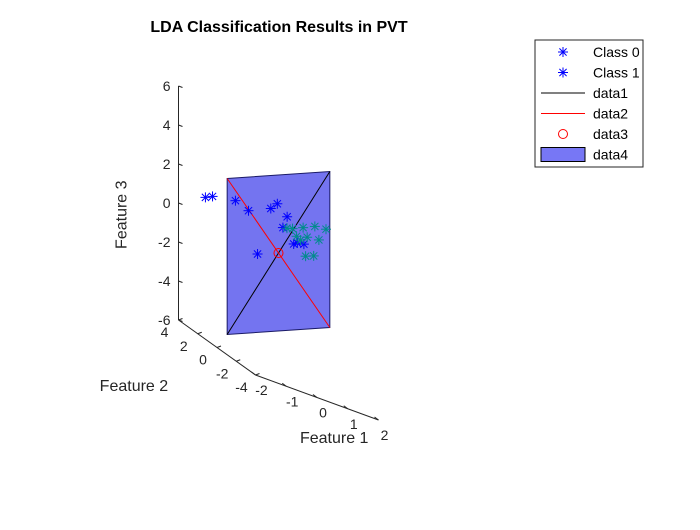  What do you see at coordinates (563, 154) in the screenshot?
I see `legend-patch` at bounding box center [563, 154].